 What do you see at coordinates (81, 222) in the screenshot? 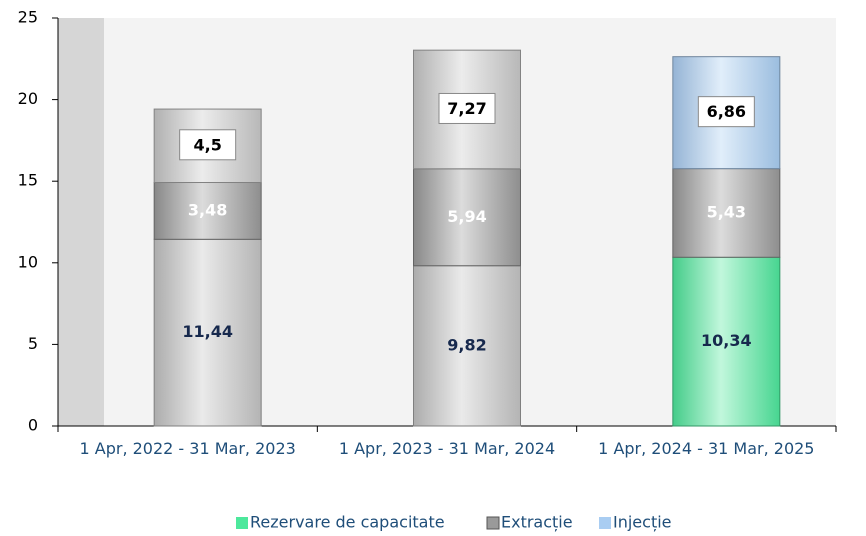
I see `side-wall` at bounding box center [81, 222].